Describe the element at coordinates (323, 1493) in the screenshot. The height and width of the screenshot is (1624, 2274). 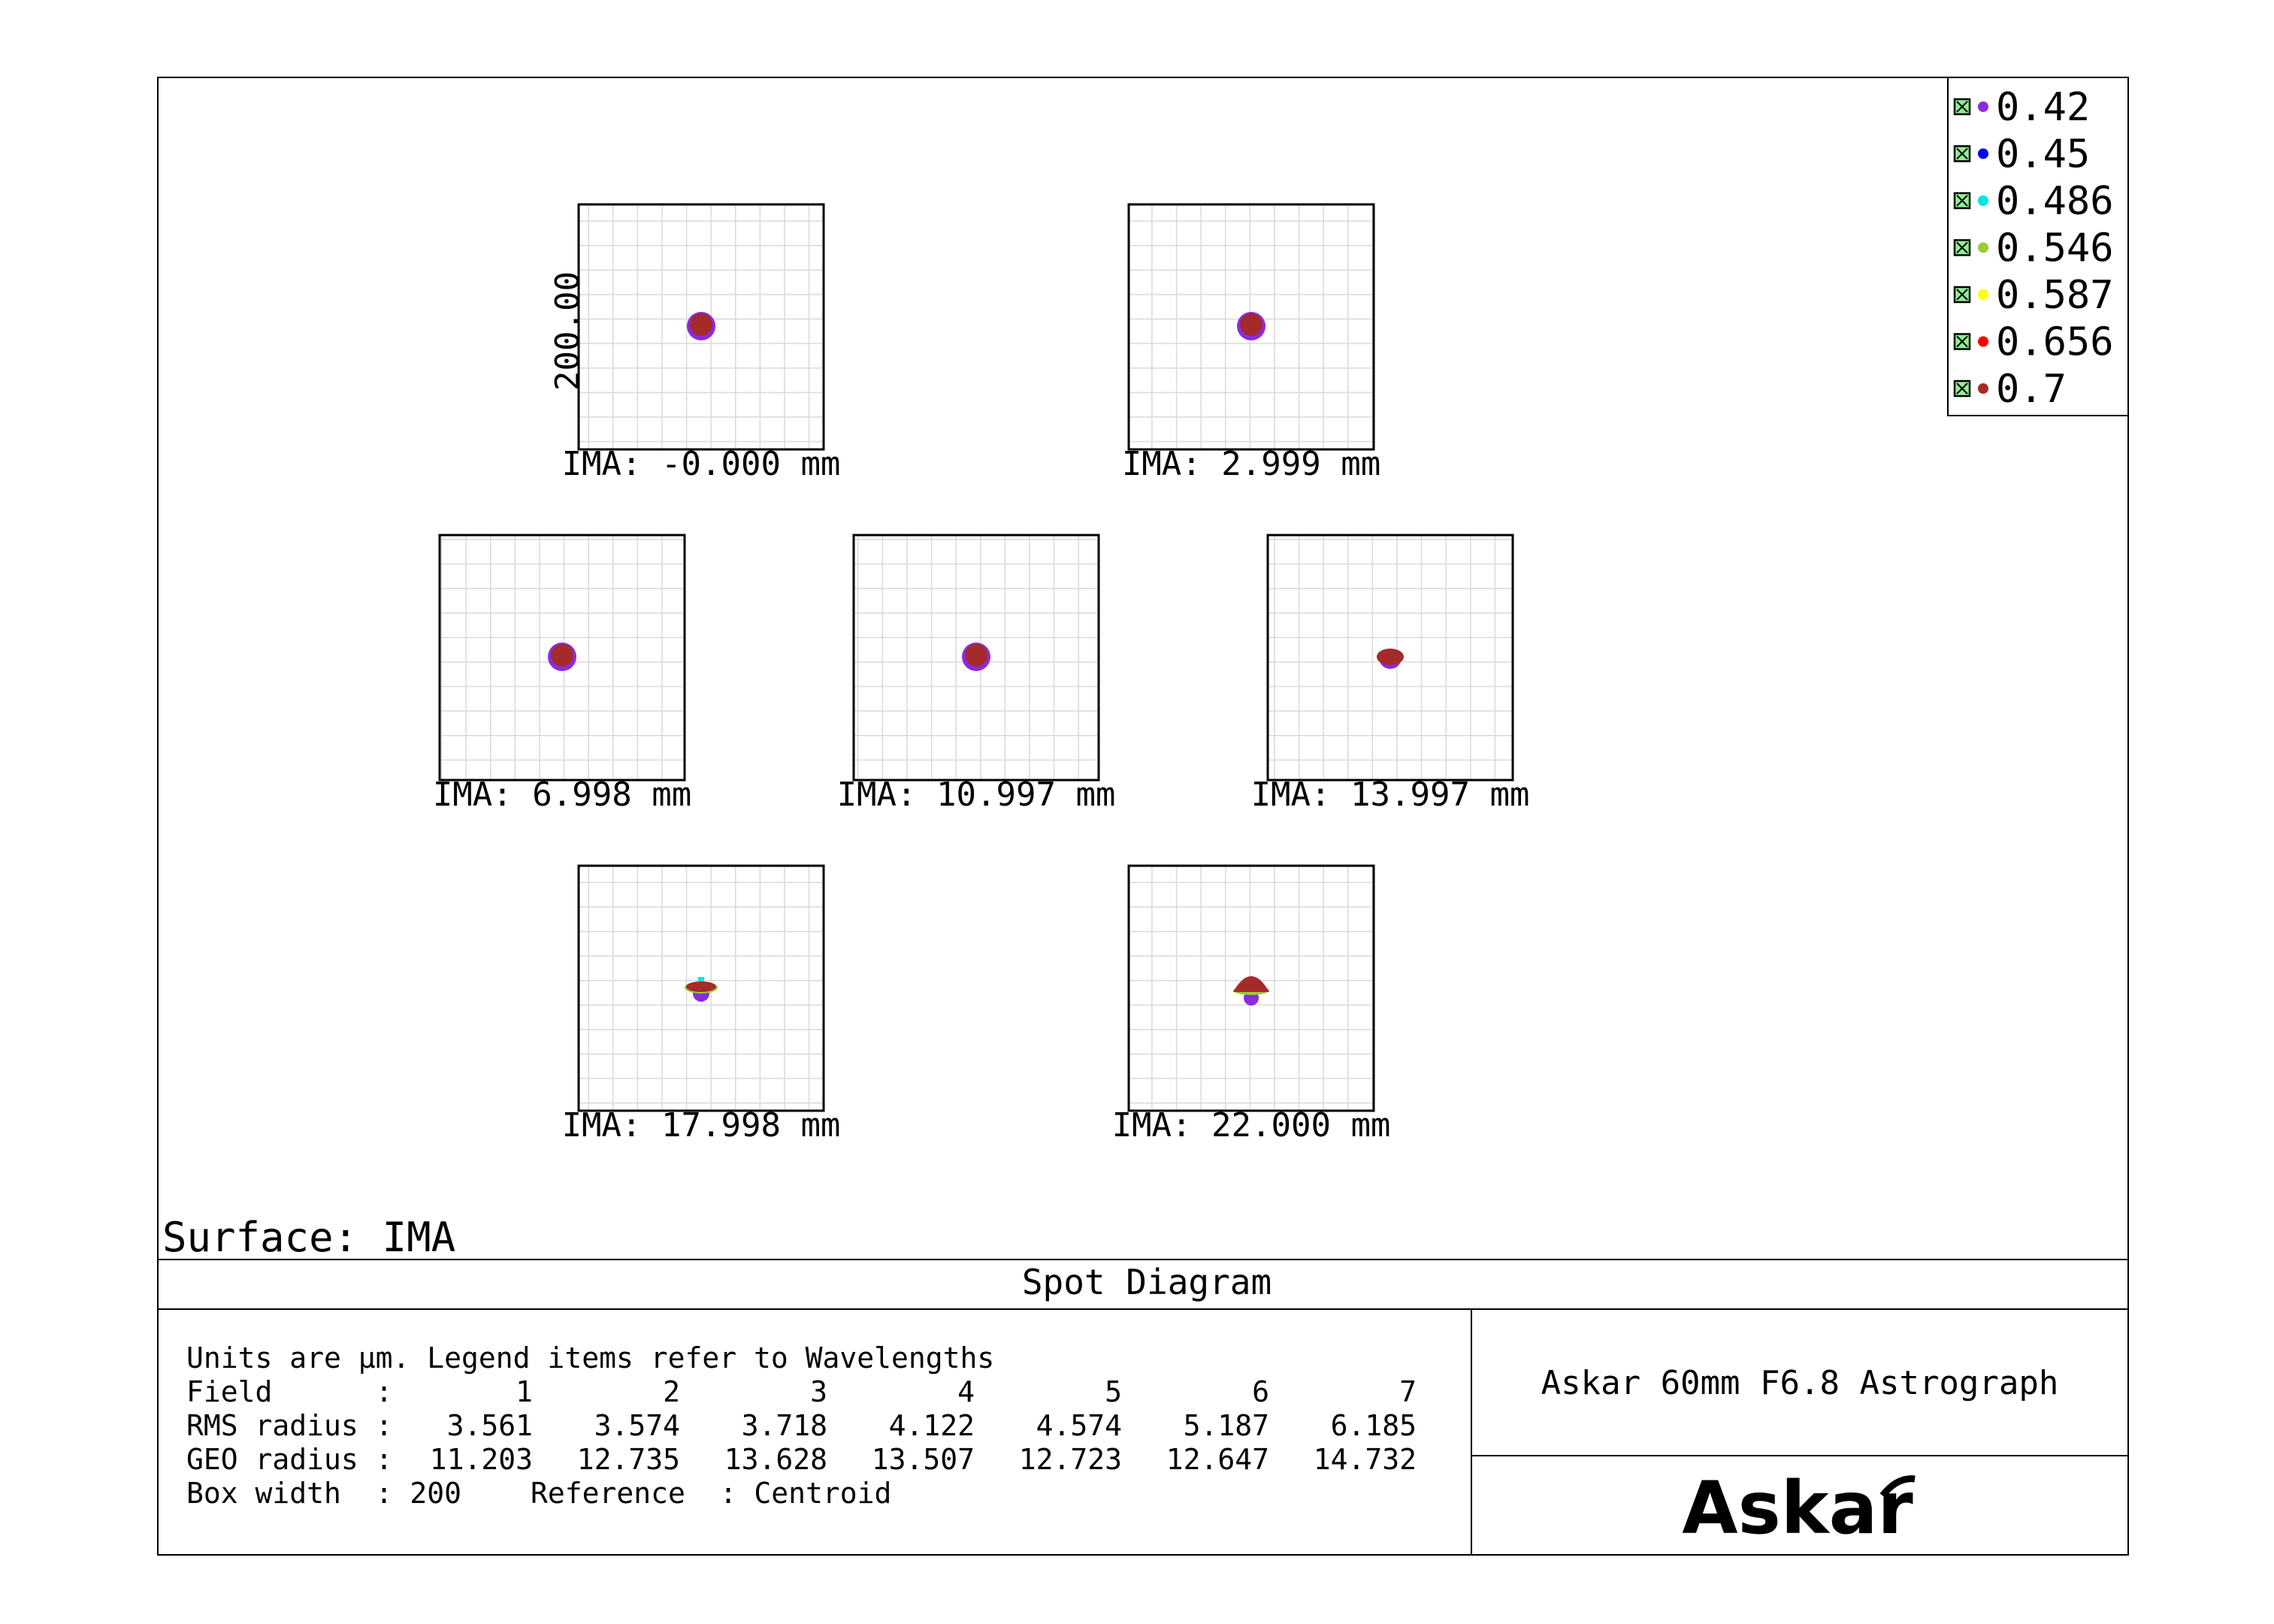
I see `info-box-width: Box width : 200` at that location.